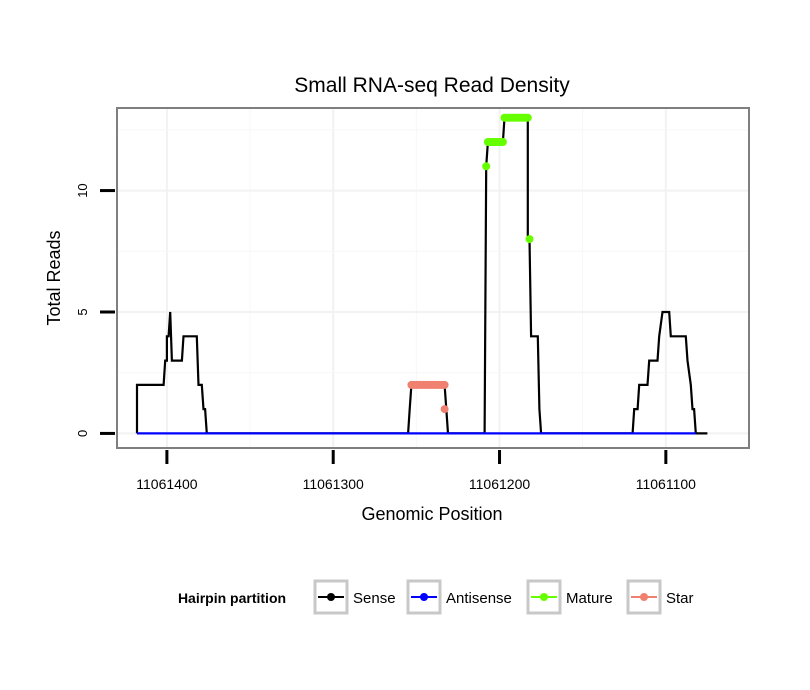 This screenshot has height=690, width=810. What do you see at coordinates (431, 514) in the screenshot?
I see `x-axis-label: Genomic Position` at bounding box center [431, 514].